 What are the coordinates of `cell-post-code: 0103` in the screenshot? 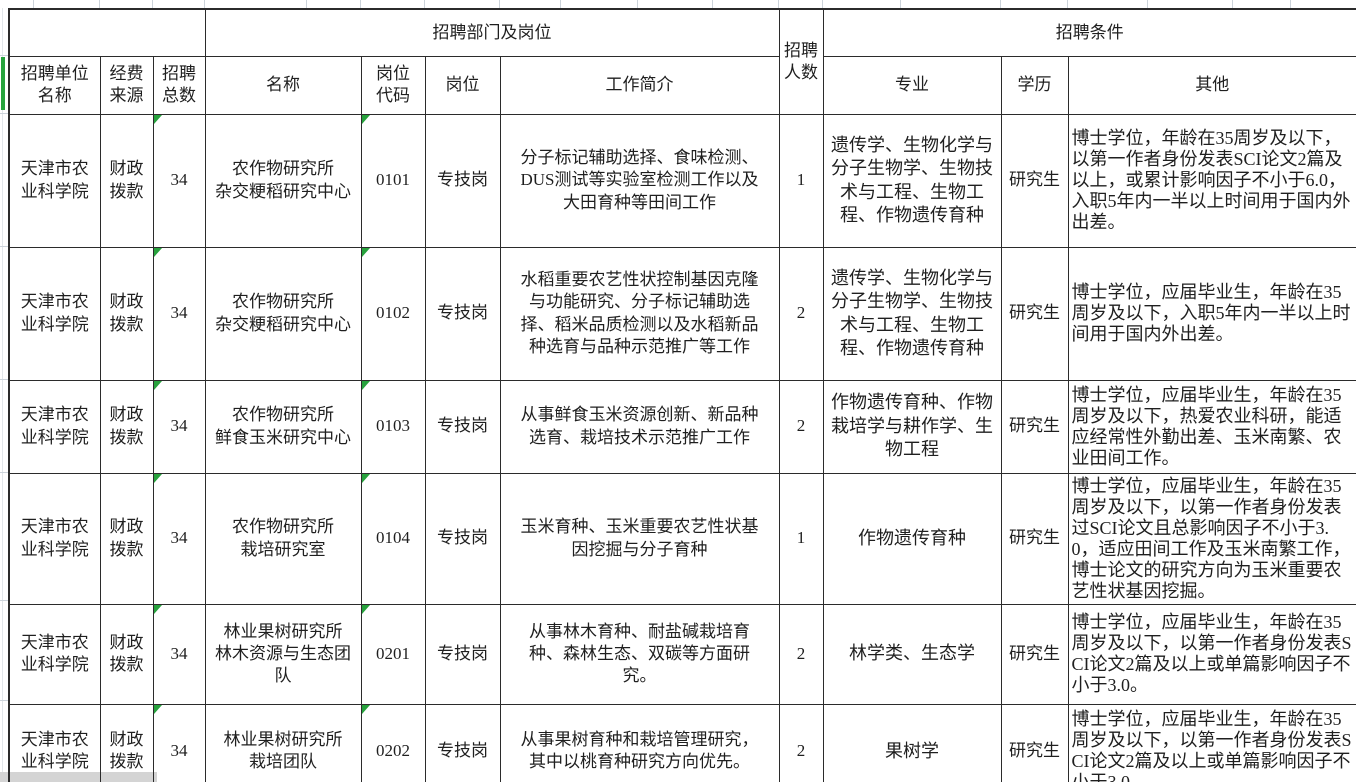 It's located at (393, 426).